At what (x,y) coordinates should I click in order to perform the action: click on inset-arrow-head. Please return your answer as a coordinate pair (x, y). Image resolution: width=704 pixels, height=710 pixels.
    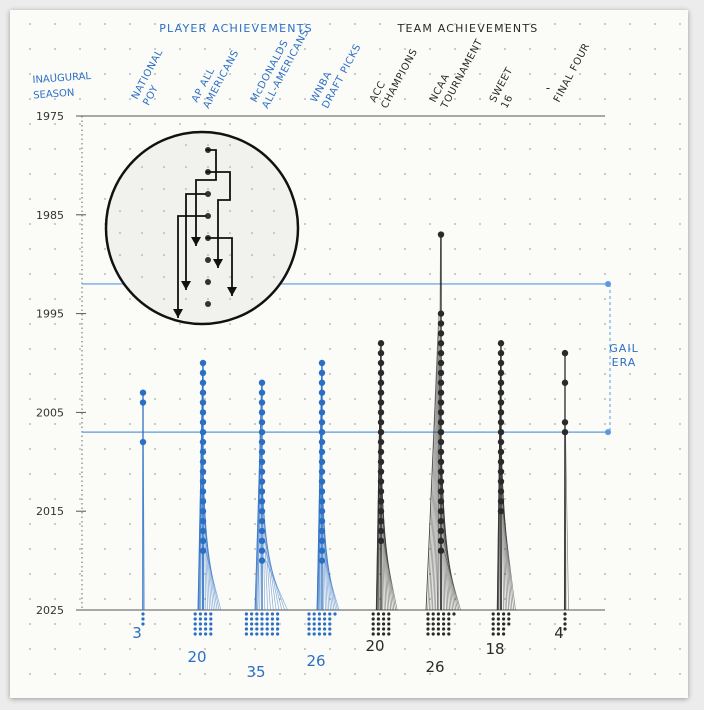
    Looking at the image, I should click on (178, 313).